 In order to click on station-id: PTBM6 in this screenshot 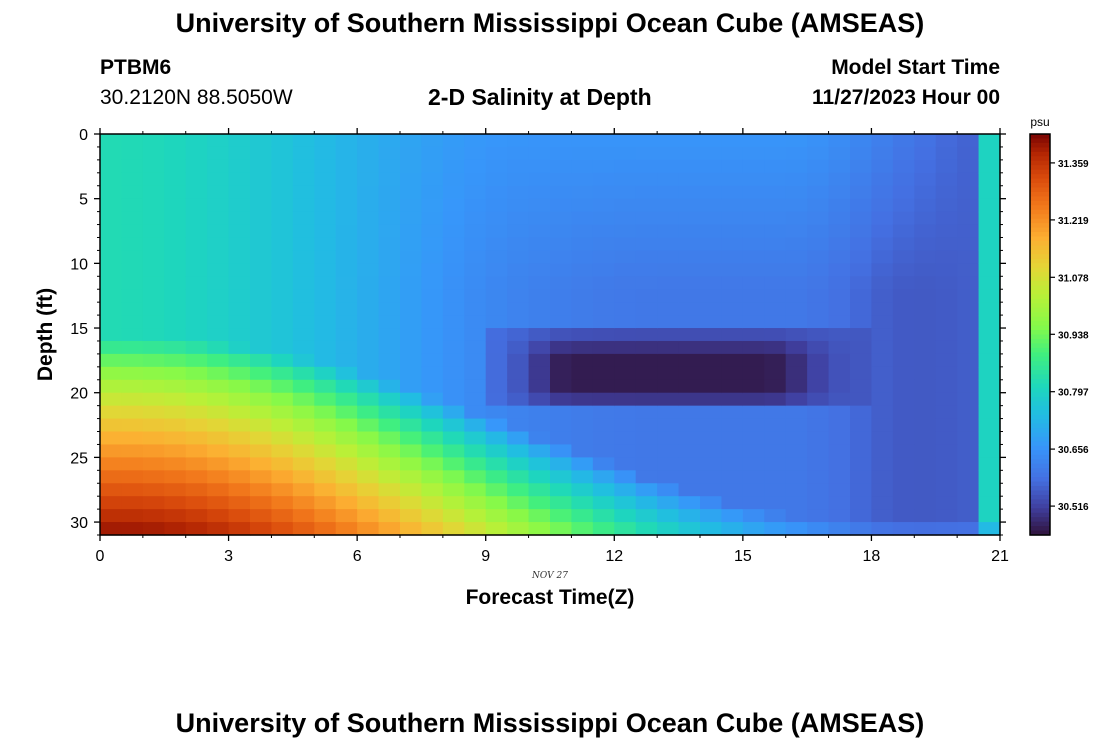, I will do `click(136, 67)`.